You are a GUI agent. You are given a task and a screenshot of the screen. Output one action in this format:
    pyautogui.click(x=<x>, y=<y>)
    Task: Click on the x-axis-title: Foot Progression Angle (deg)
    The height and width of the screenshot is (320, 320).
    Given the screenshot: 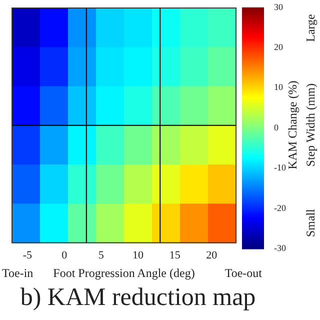 What is the action you would take?
    pyautogui.click(x=124, y=273)
    